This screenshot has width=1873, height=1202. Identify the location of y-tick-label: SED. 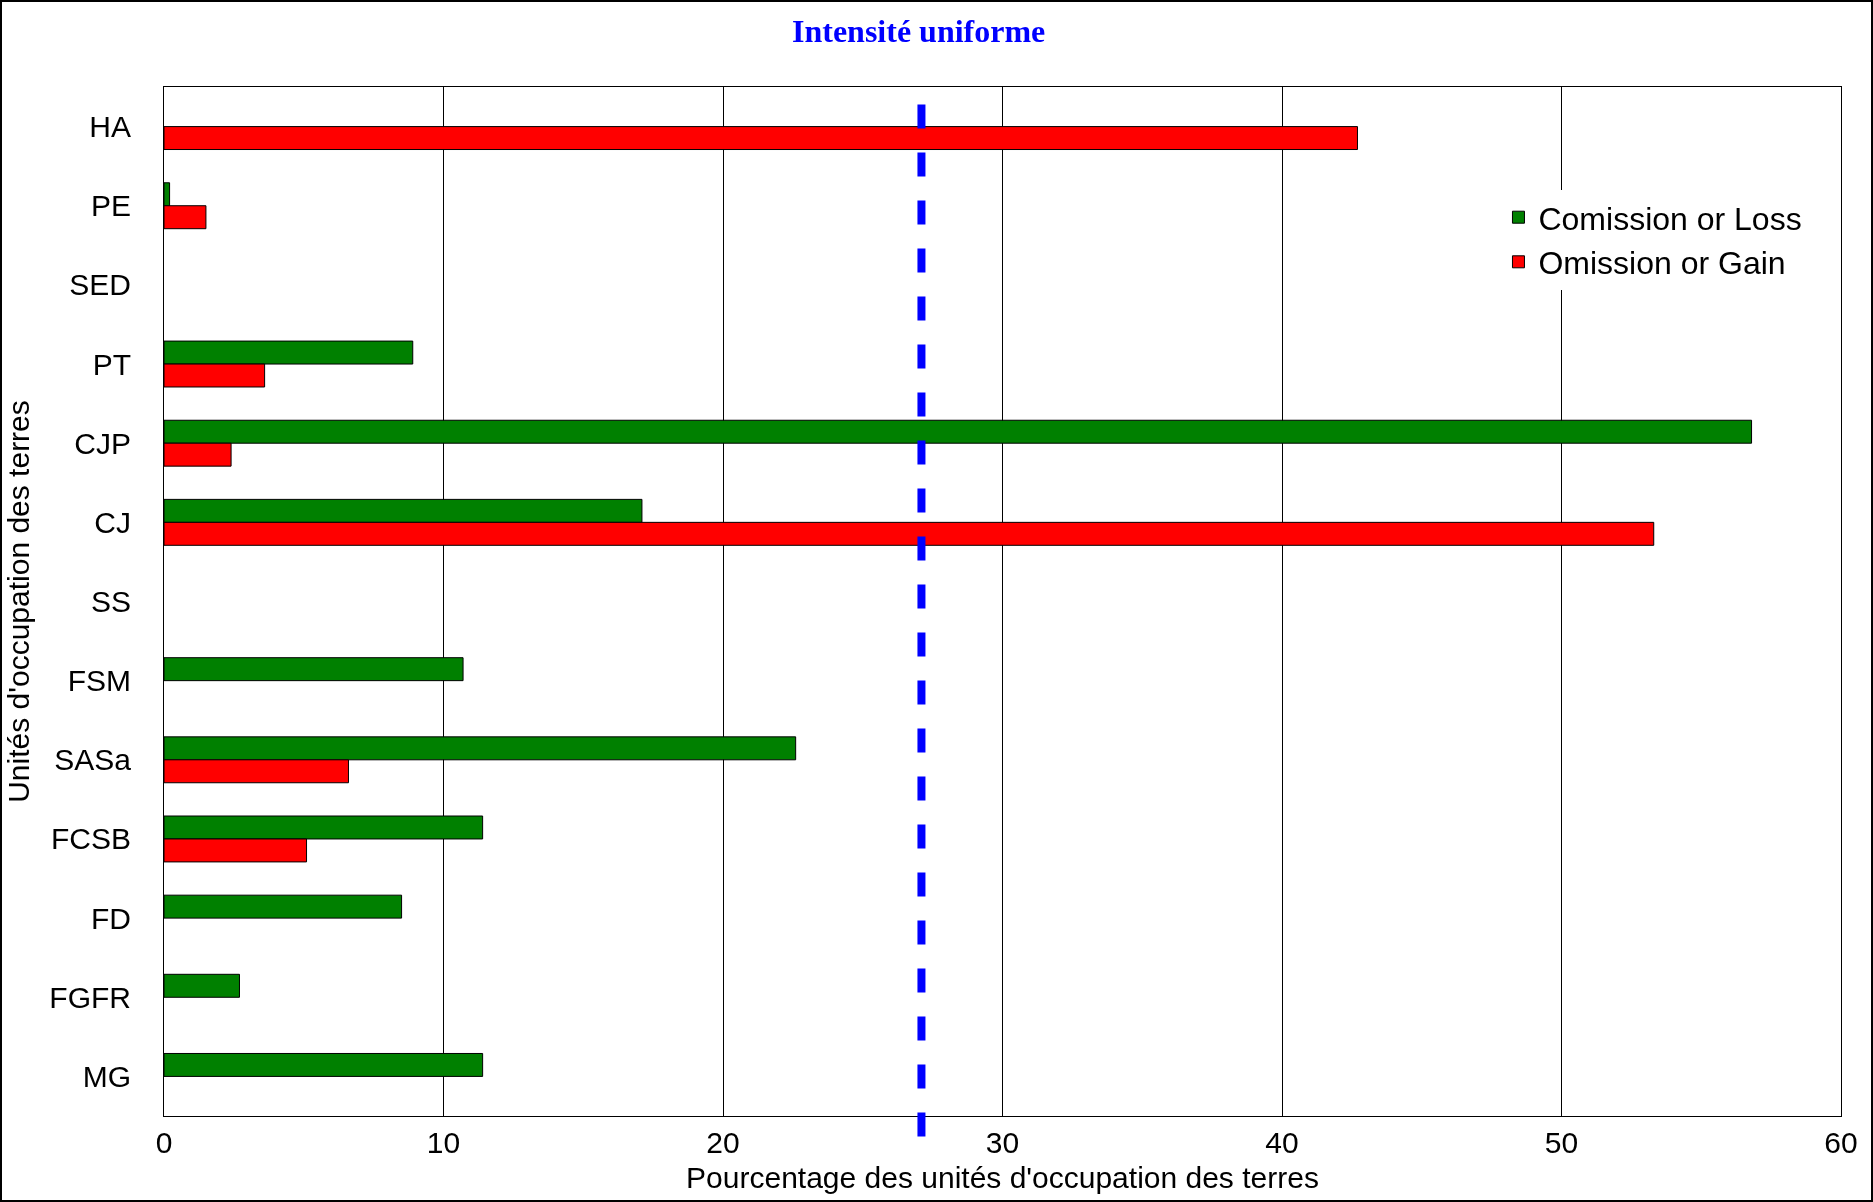
(100, 285).